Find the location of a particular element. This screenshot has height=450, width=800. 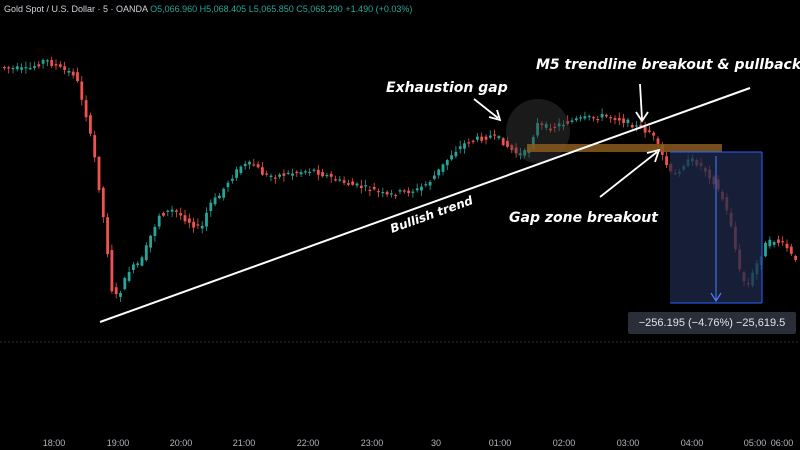

gap-zone-breakout-label: Gap zone breakout is located at coordinates (584, 218).